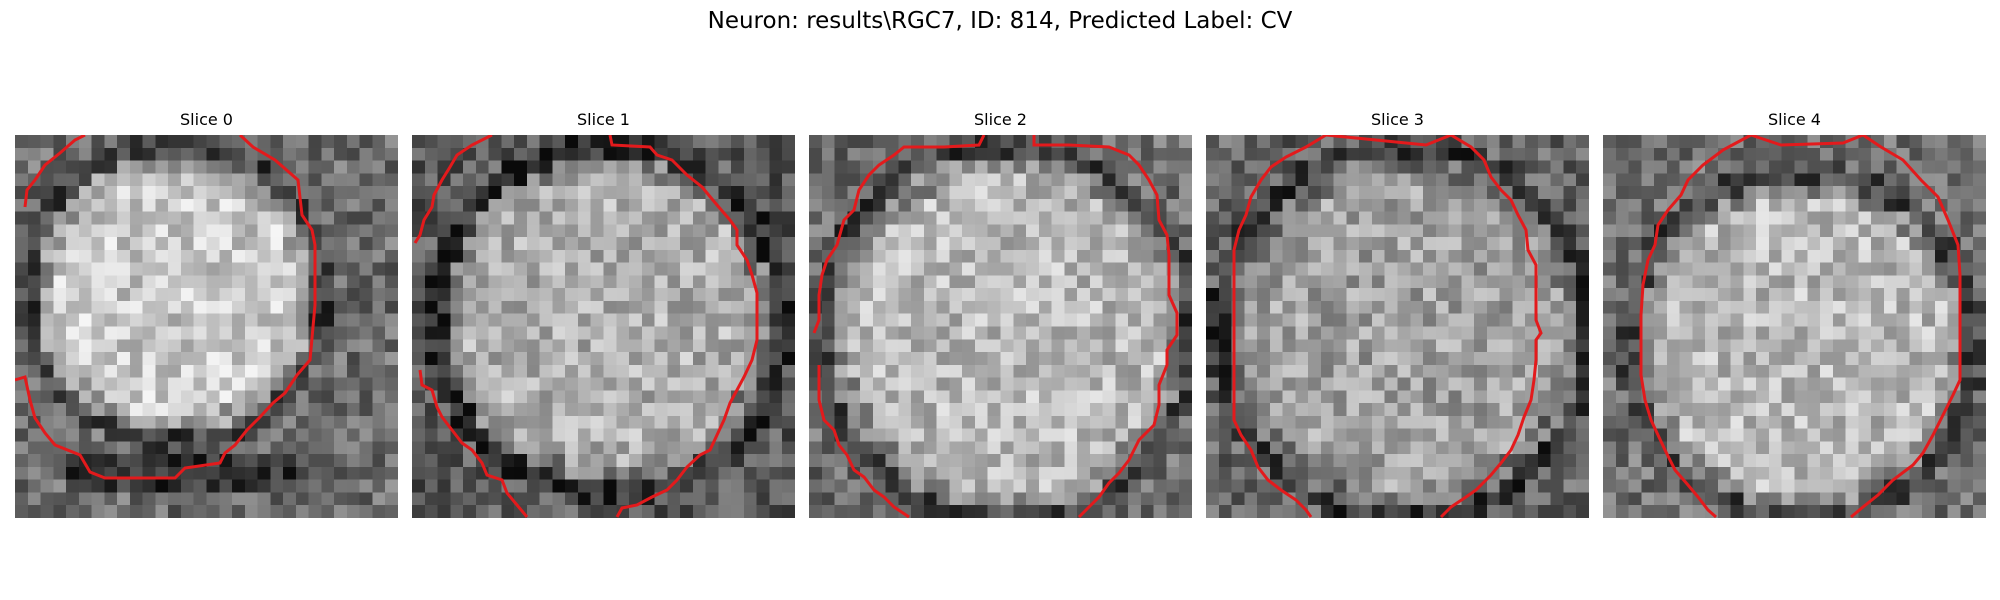  Describe the element at coordinates (603, 119) in the screenshot. I see `slice-title-1: Slice 1` at that location.